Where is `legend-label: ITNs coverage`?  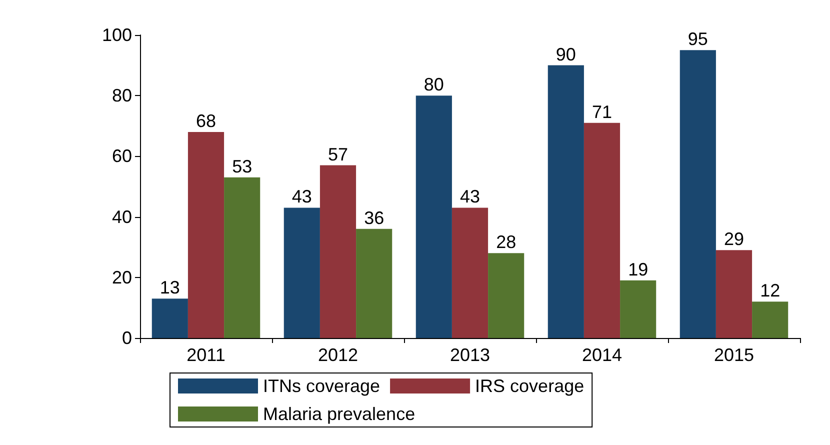
legend-label: ITNs coverage is located at coordinates (321, 386).